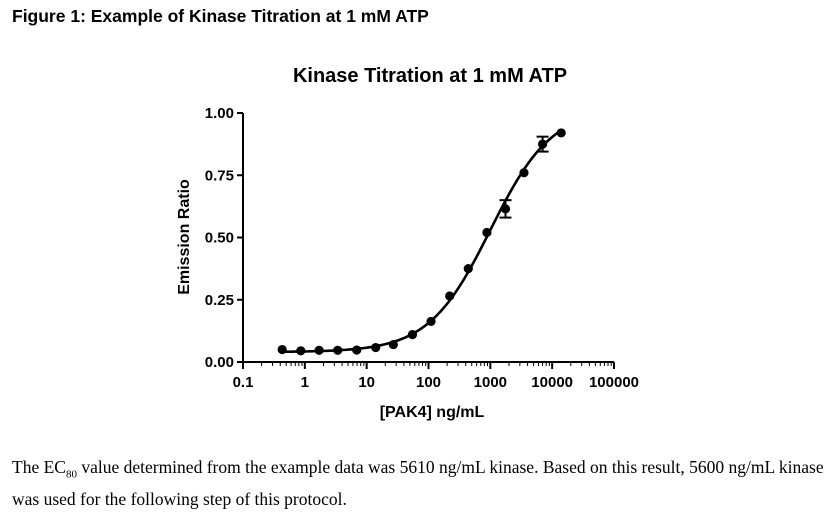 The image size is (832, 512). Describe the element at coordinates (614, 382) in the screenshot. I see `x-tick-label: 100000` at that location.